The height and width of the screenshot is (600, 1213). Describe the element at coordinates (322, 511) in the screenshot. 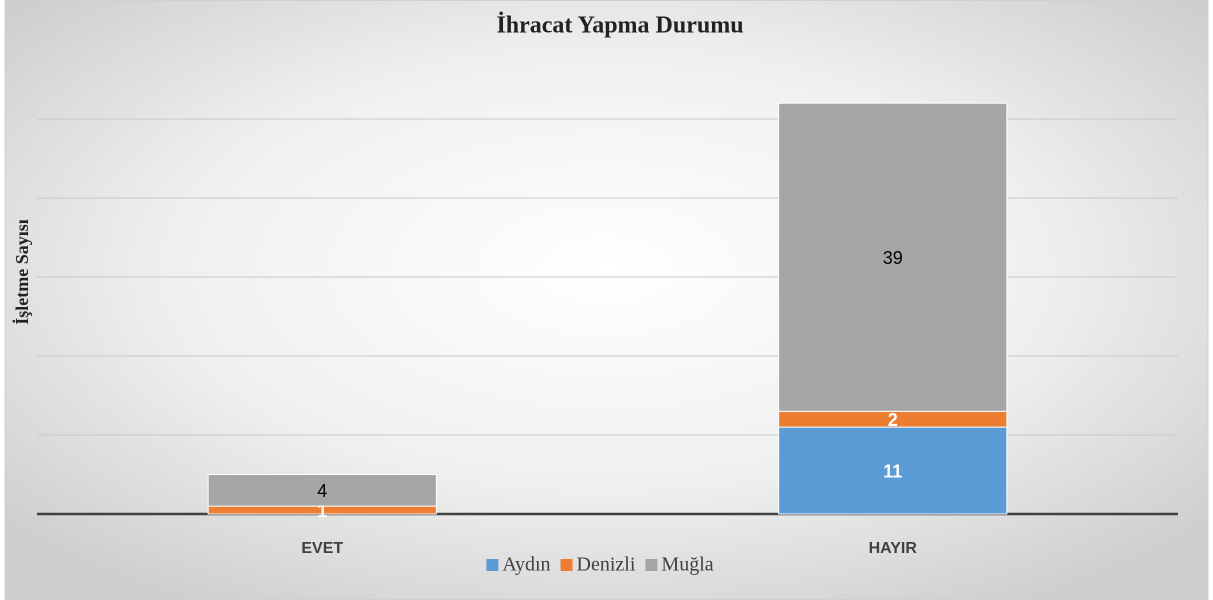

I see `data-label: 1` at that location.